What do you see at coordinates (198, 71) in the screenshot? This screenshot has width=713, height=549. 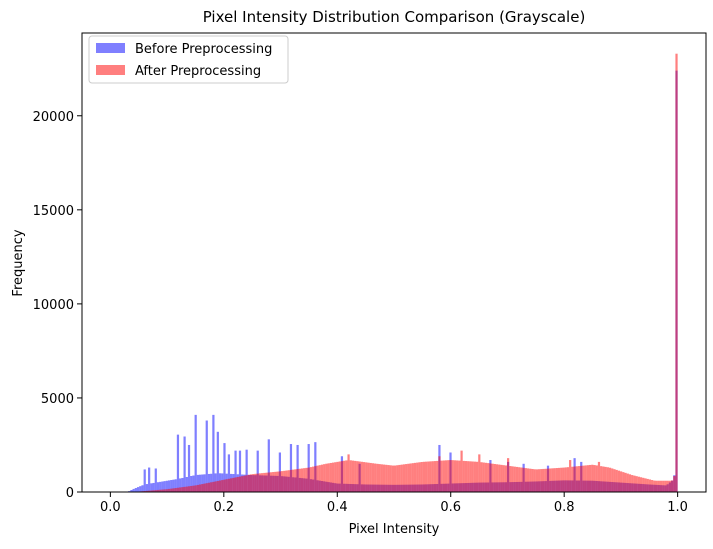 I see `legend-label: After Preprocessing` at bounding box center [198, 71].